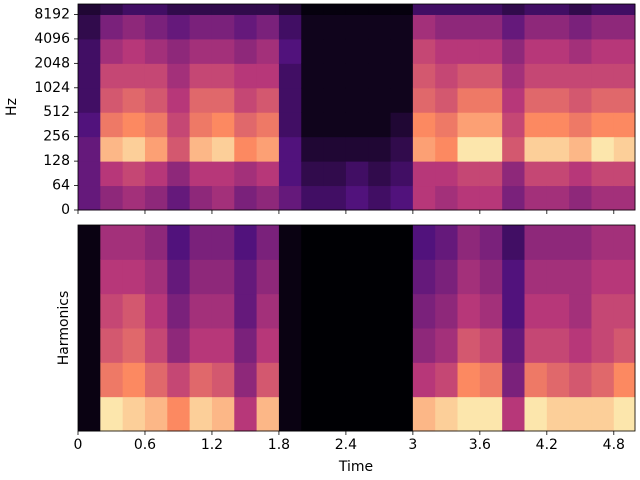 This screenshot has height=480, width=640. What do you see at coordinates (64, 328) in the screenshot?
I see `y-axis-label: Harmonics` at bounding box center [64, 328].